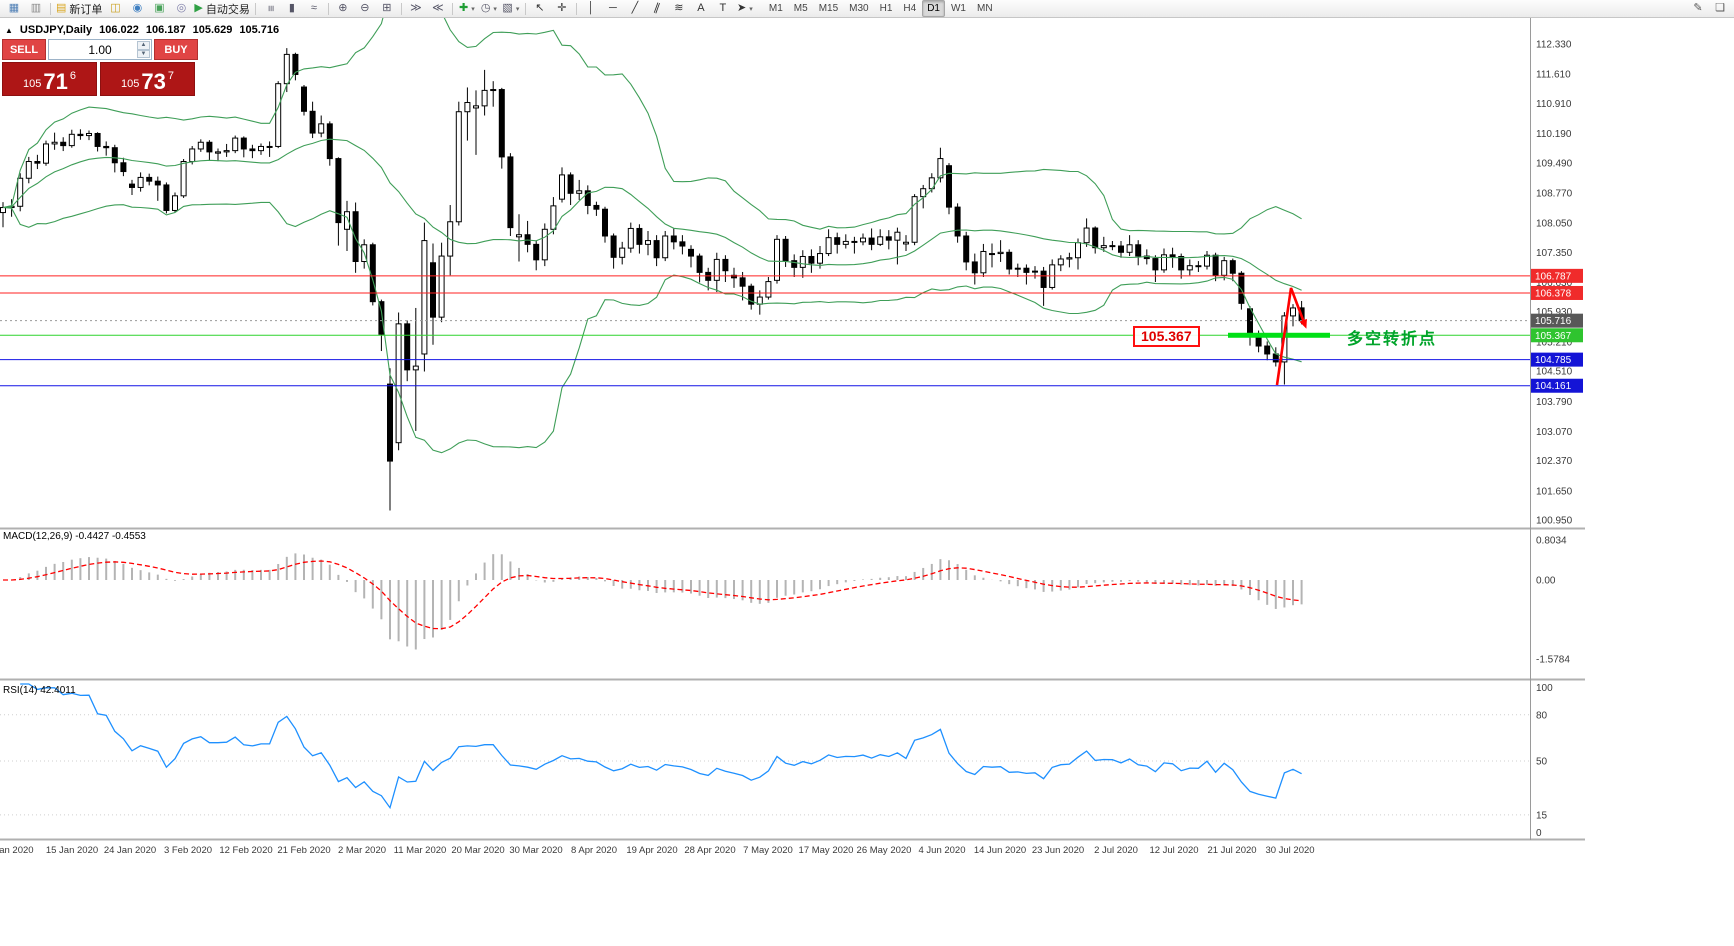 The width and height of the screenshot is (1734, 946). Describe the element at coordinates (212, 30) in the screenshot. I see `ohlc-low: 105.629` at that location.